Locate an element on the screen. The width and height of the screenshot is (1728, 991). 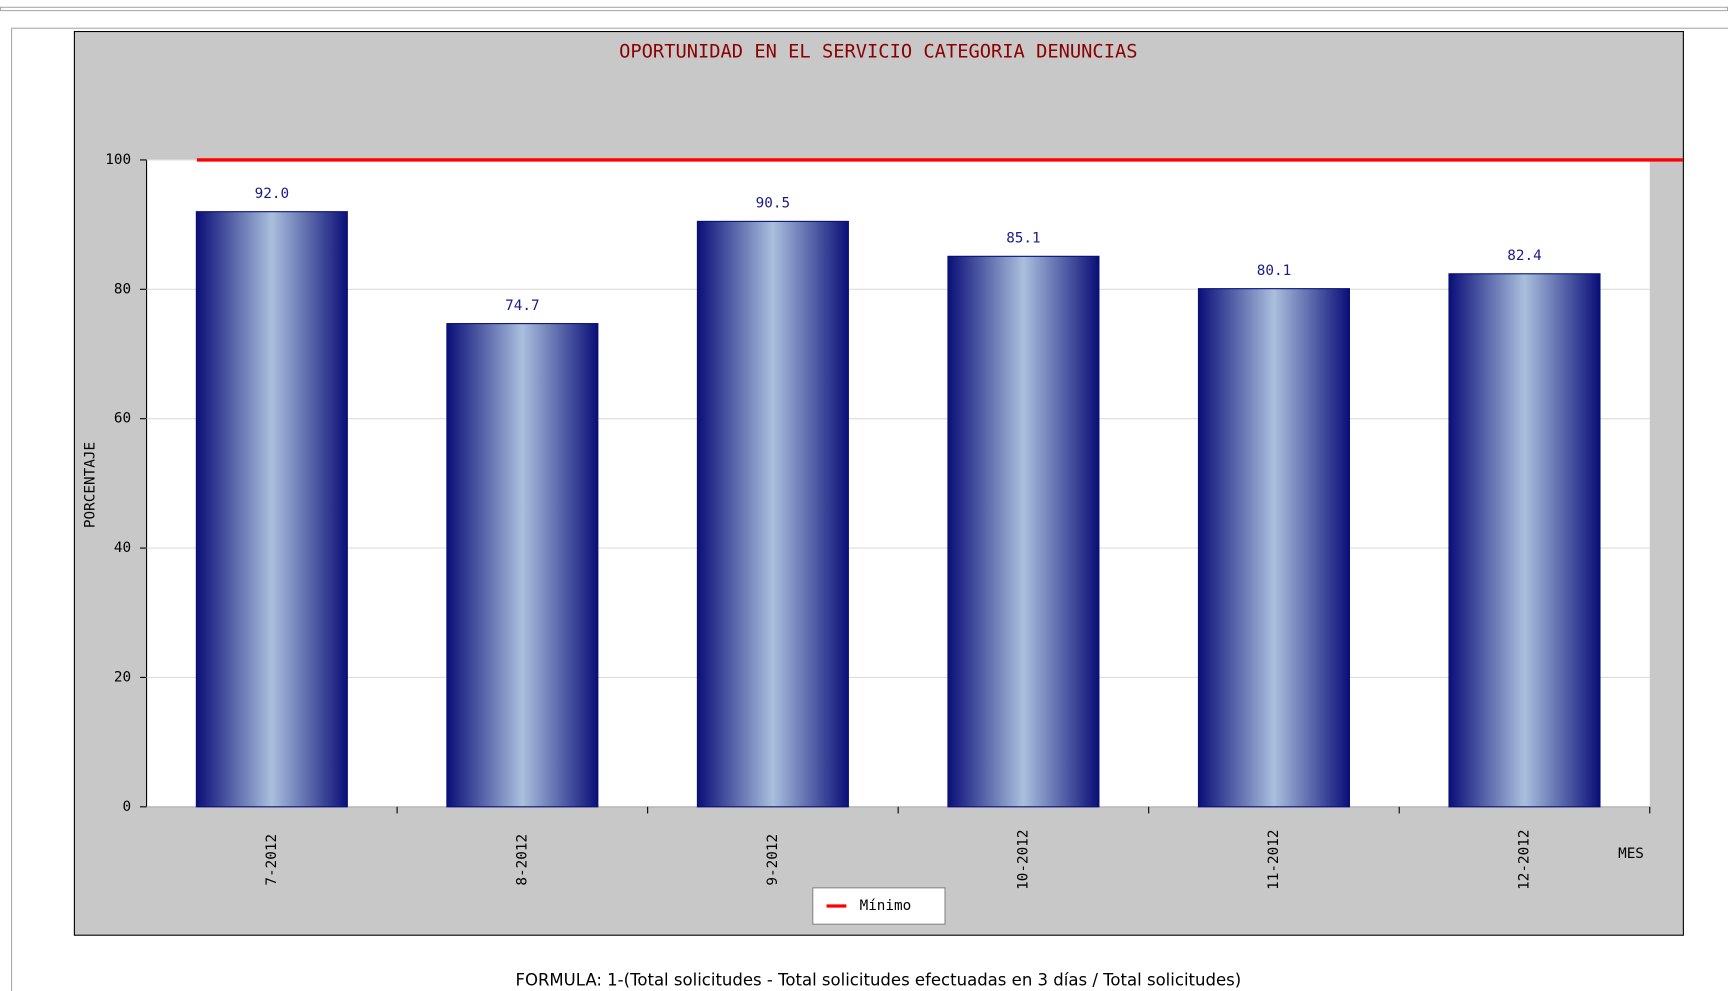
x-tick-label: 12-2012 is located at coordinates (1524, 860).